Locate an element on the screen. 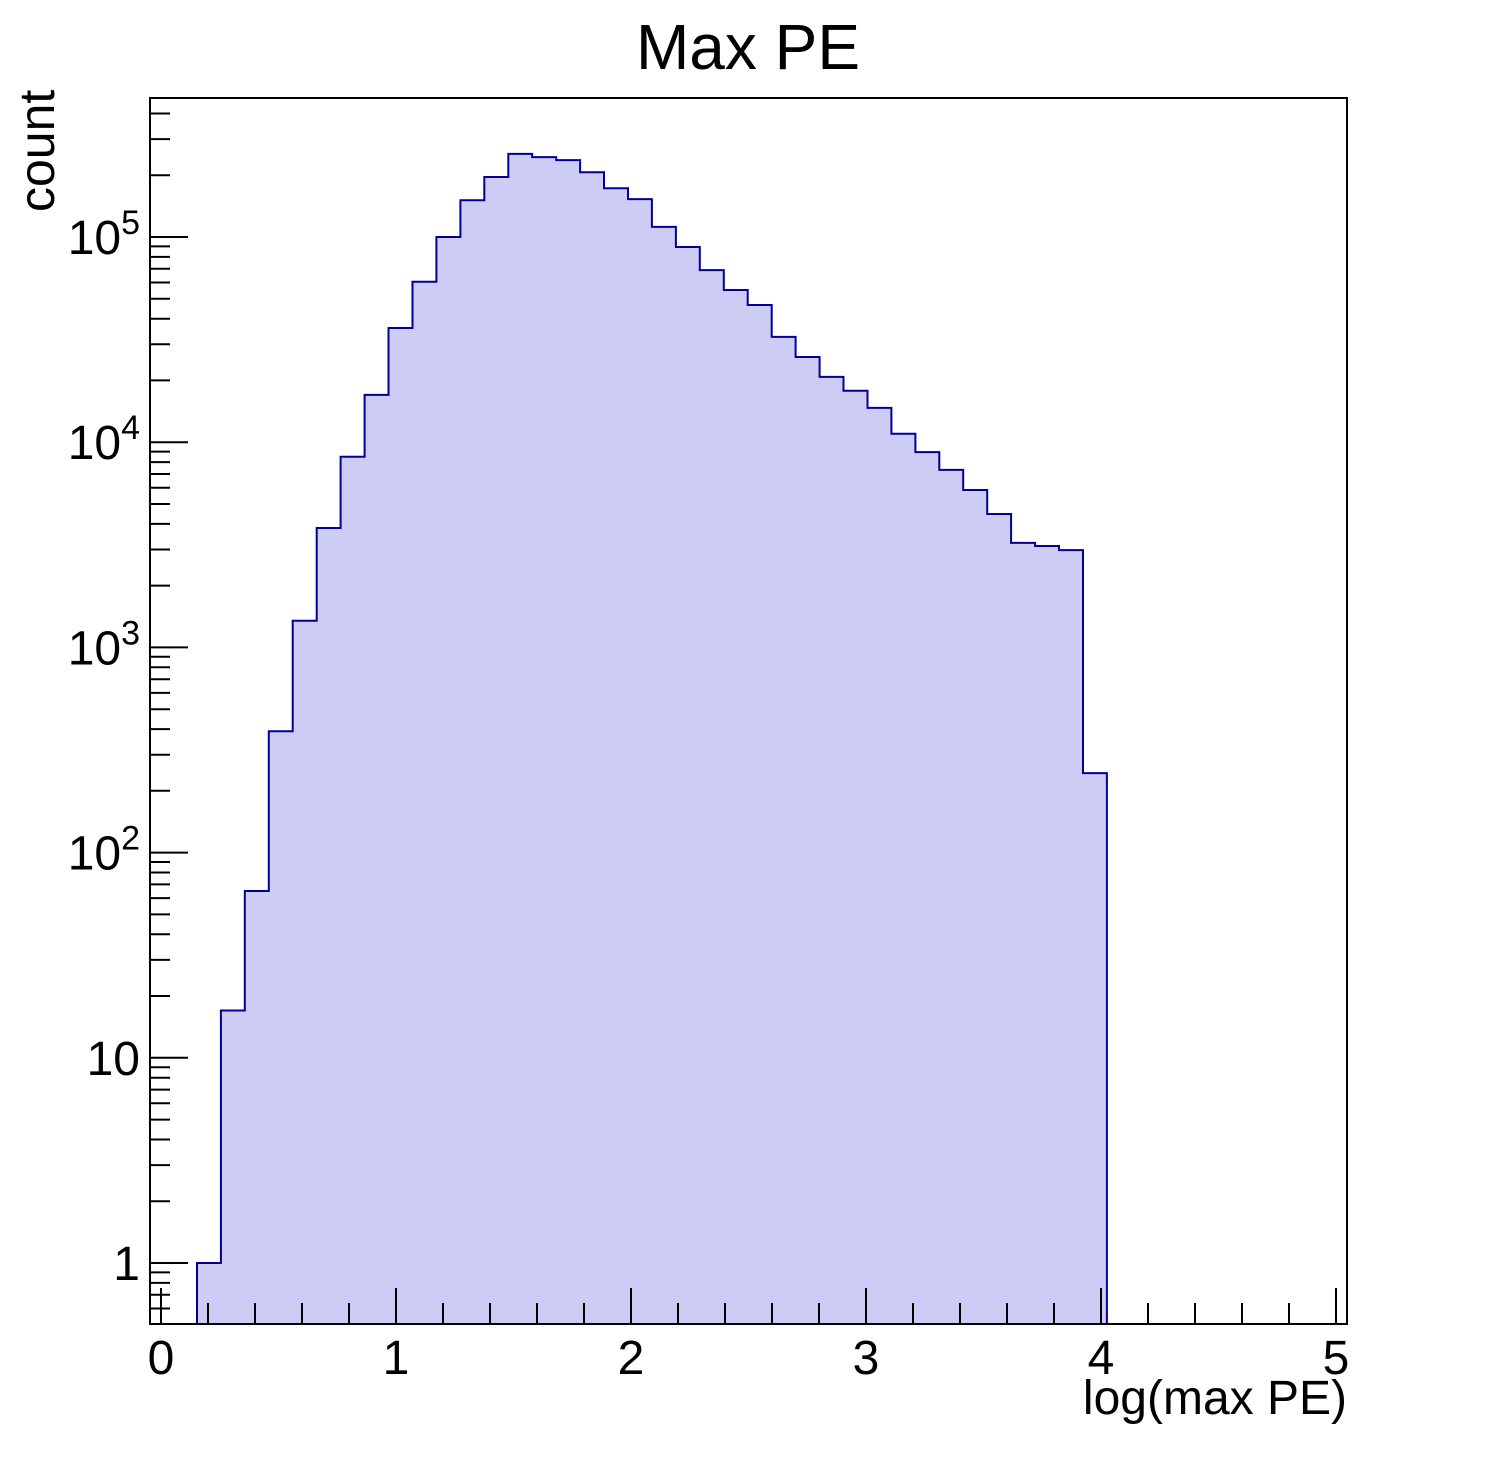 Image resolution: width=1496 pixels, height=1472 pixels. x-tick-label: 2 is located at coordinates (631, 1358).